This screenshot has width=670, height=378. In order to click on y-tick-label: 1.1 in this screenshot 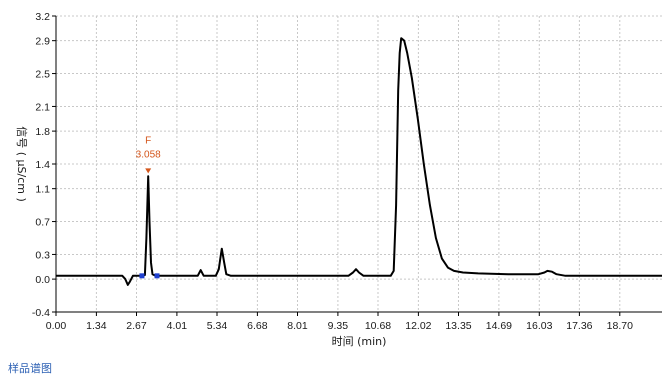, I will do `click(42, 190)`.